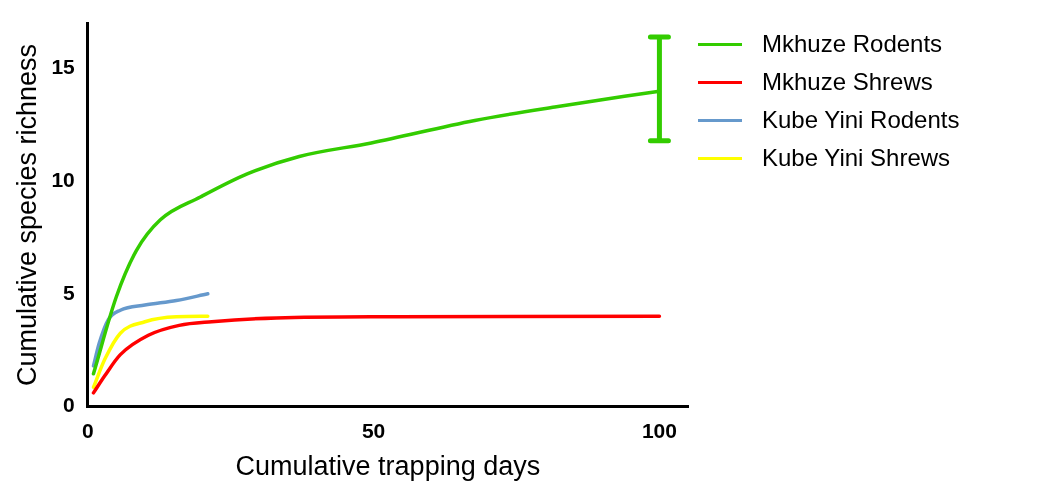 This screenshot has width=1046, height=495. I want to click on y-tick-label: 0, so click(69, 405).